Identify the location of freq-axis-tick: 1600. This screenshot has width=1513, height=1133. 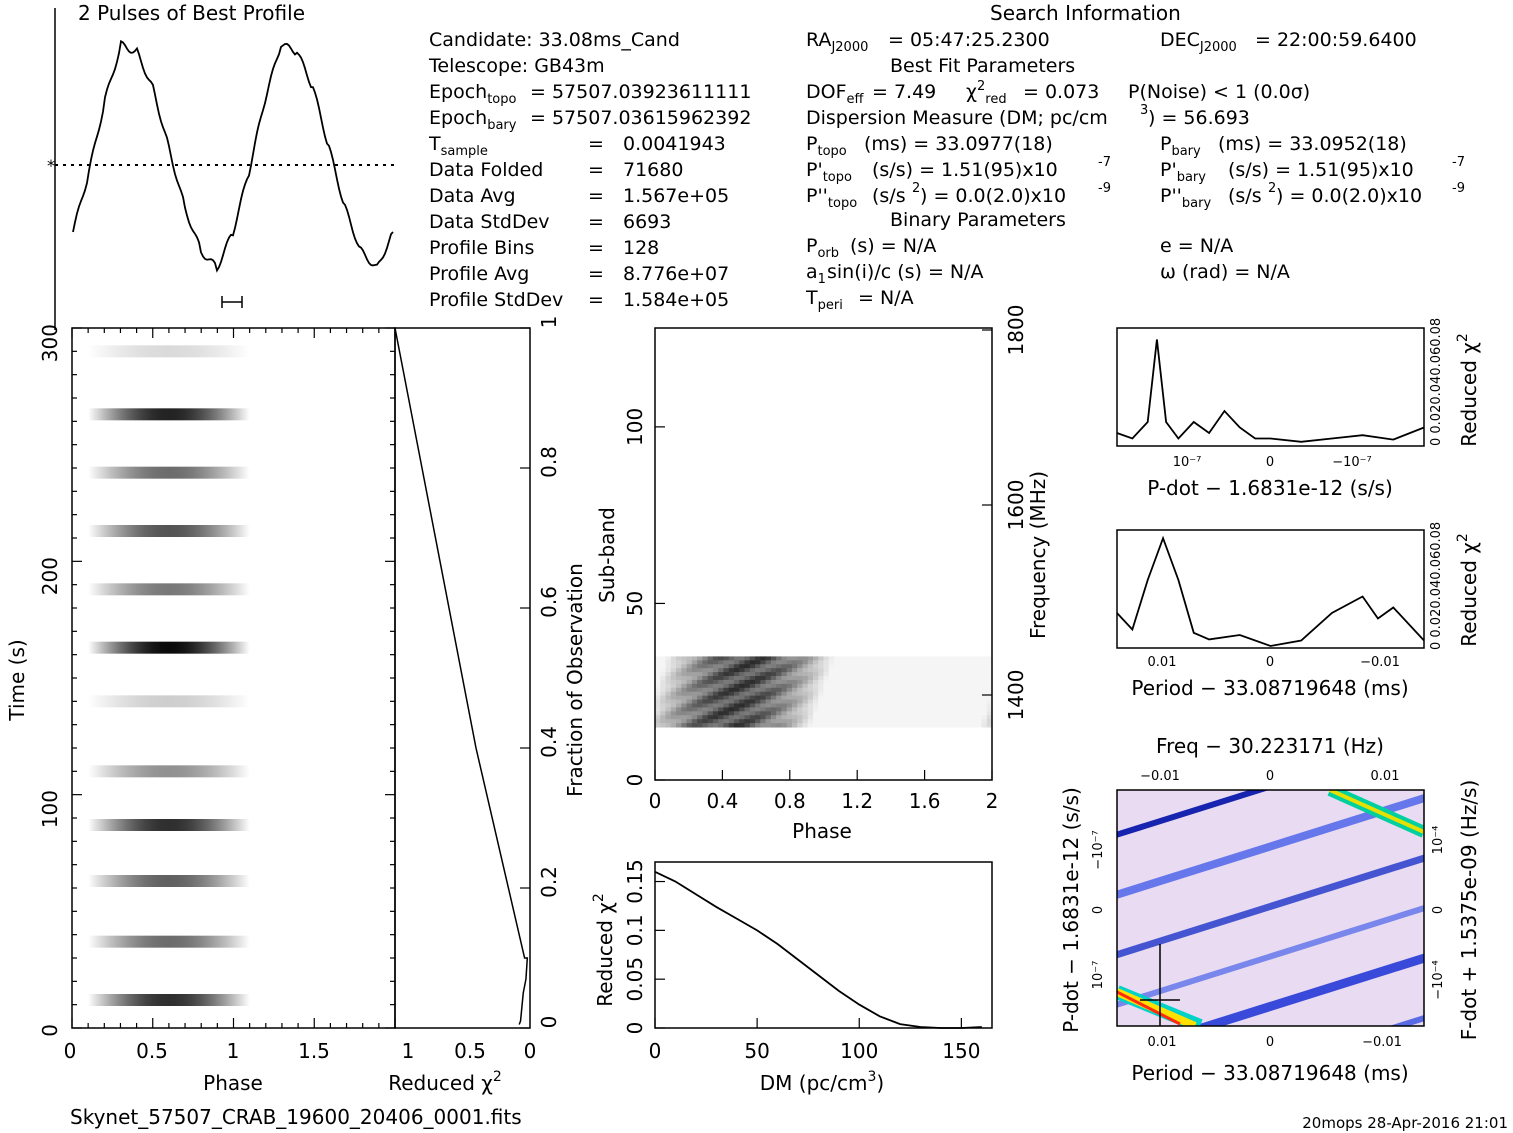
(1016, 505).